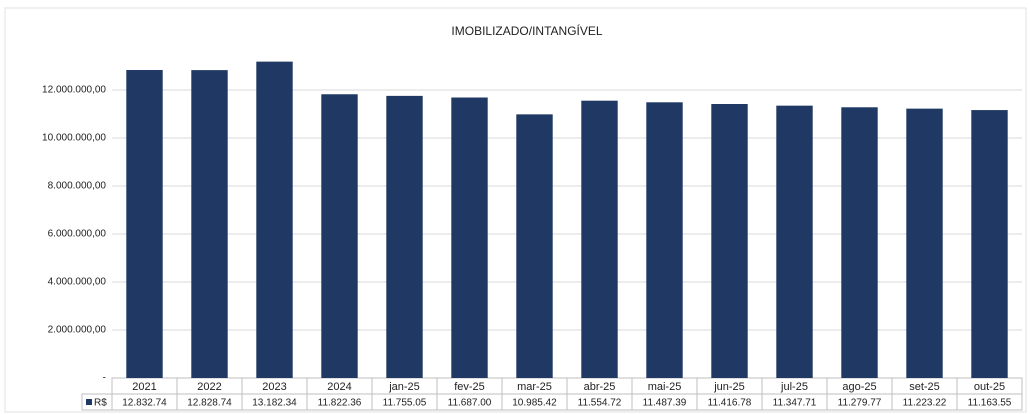 This screenshot has width=1031, height=414. I want to click on x-tick-label: out-25, so click(989, 387).